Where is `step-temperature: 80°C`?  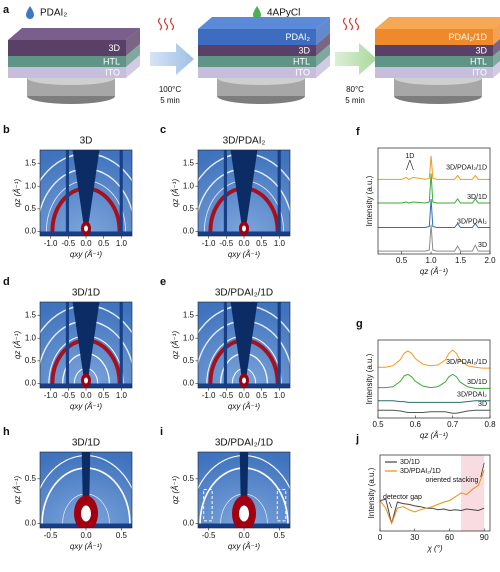
step-temperature: 80°C is located at coordinates (355, 89).